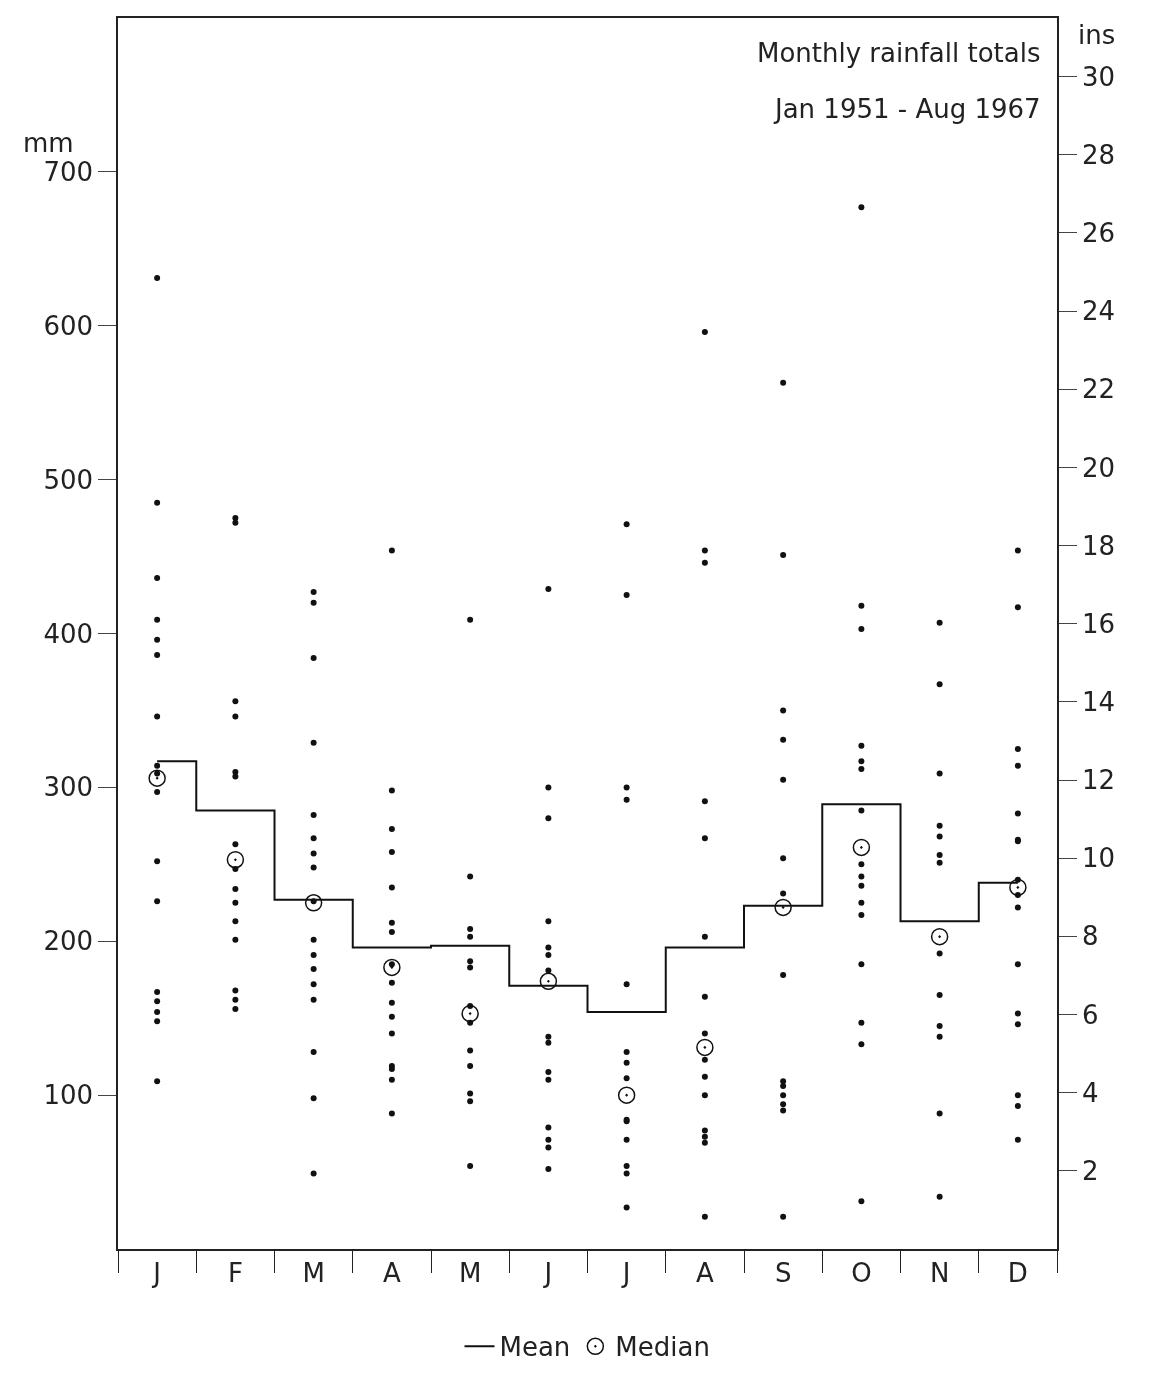 The image size is (1165, 1382). What do you see at coordinates (783, 1272) in the screenshot?
I see `x-tick-label: S` at bounding box center [783, 1272].